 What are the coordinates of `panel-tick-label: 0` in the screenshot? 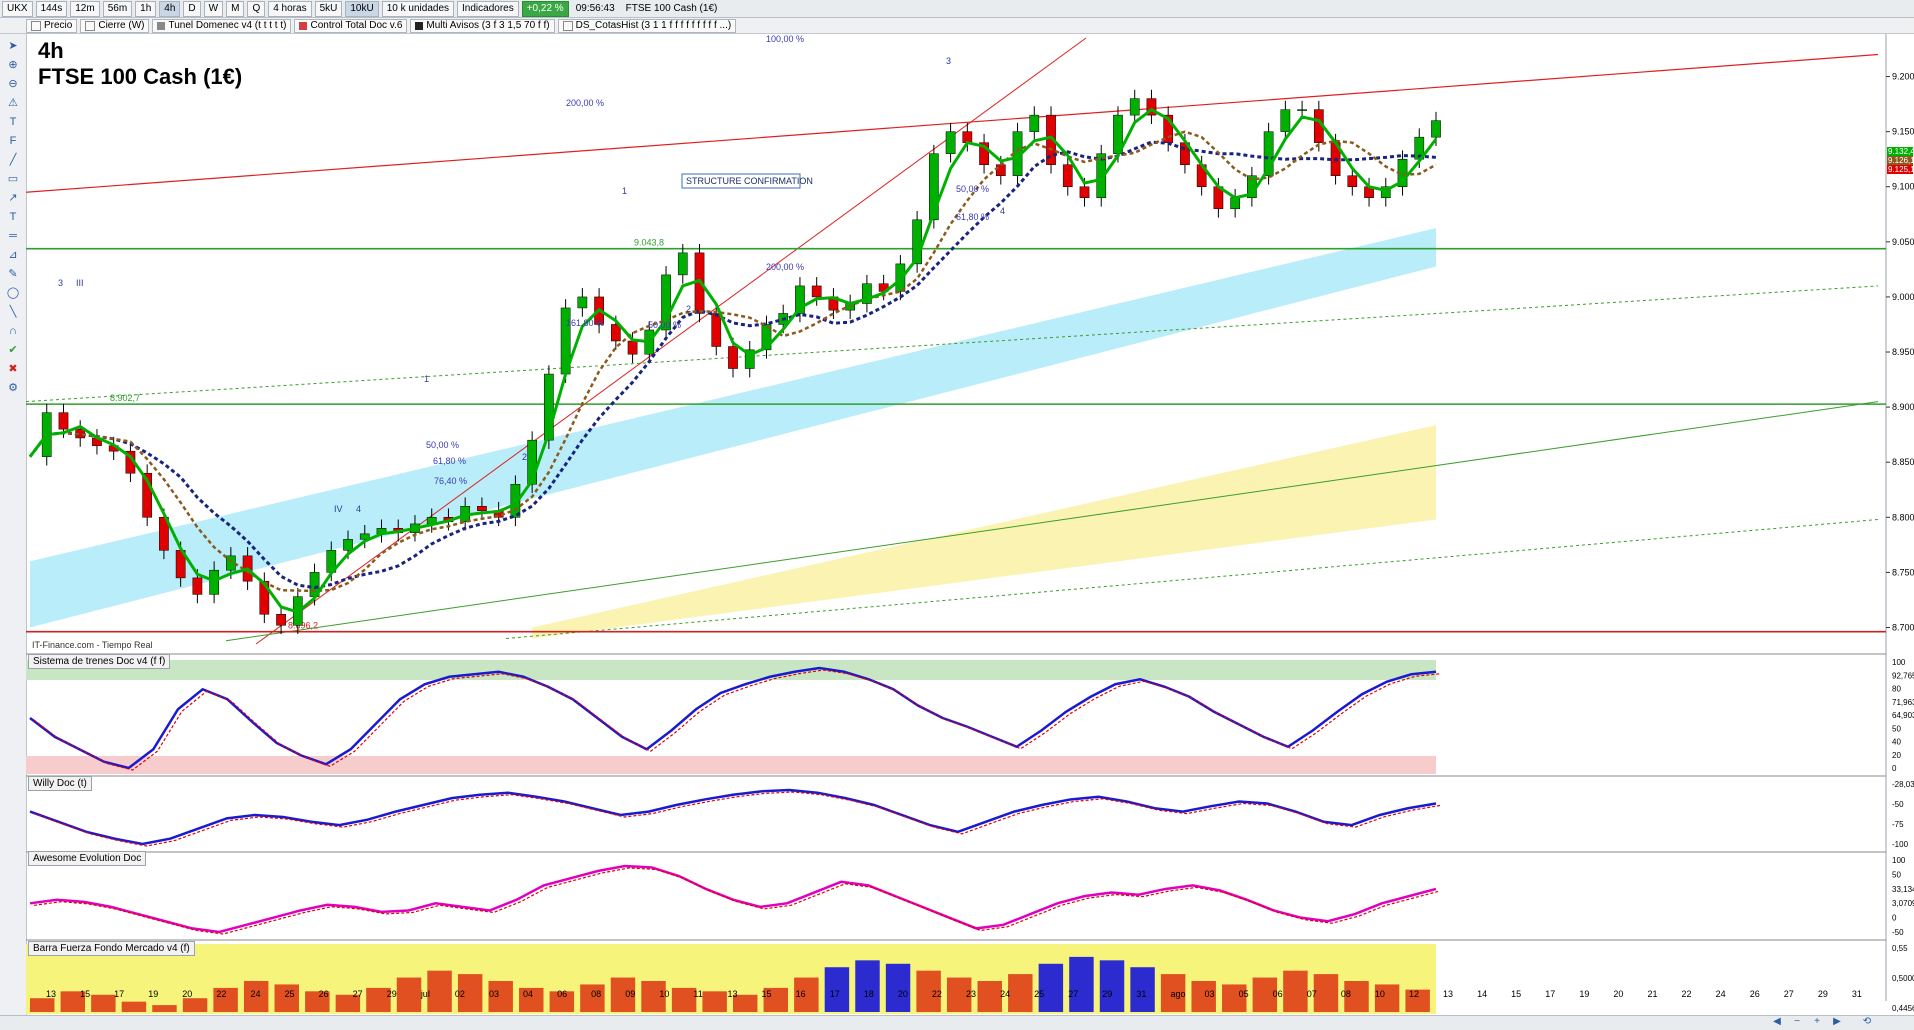 It's located at (1894, 918).